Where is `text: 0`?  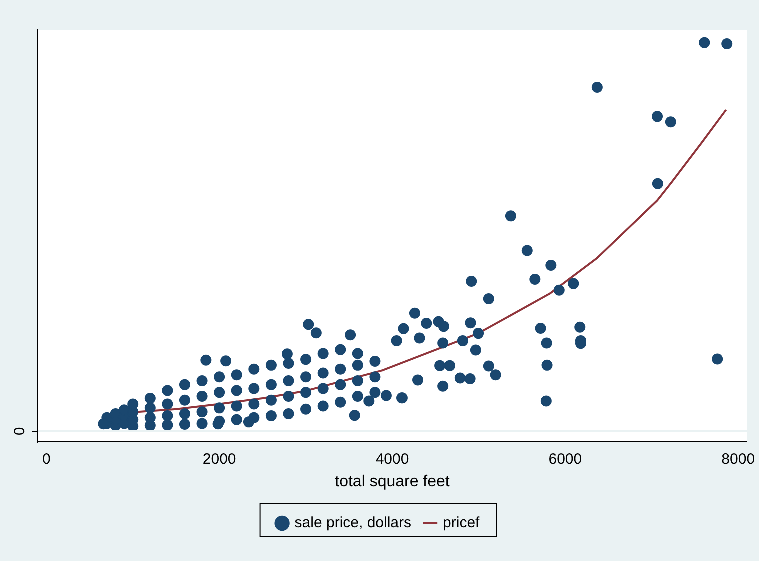
text: 0 is located at coordinates (20, 431).